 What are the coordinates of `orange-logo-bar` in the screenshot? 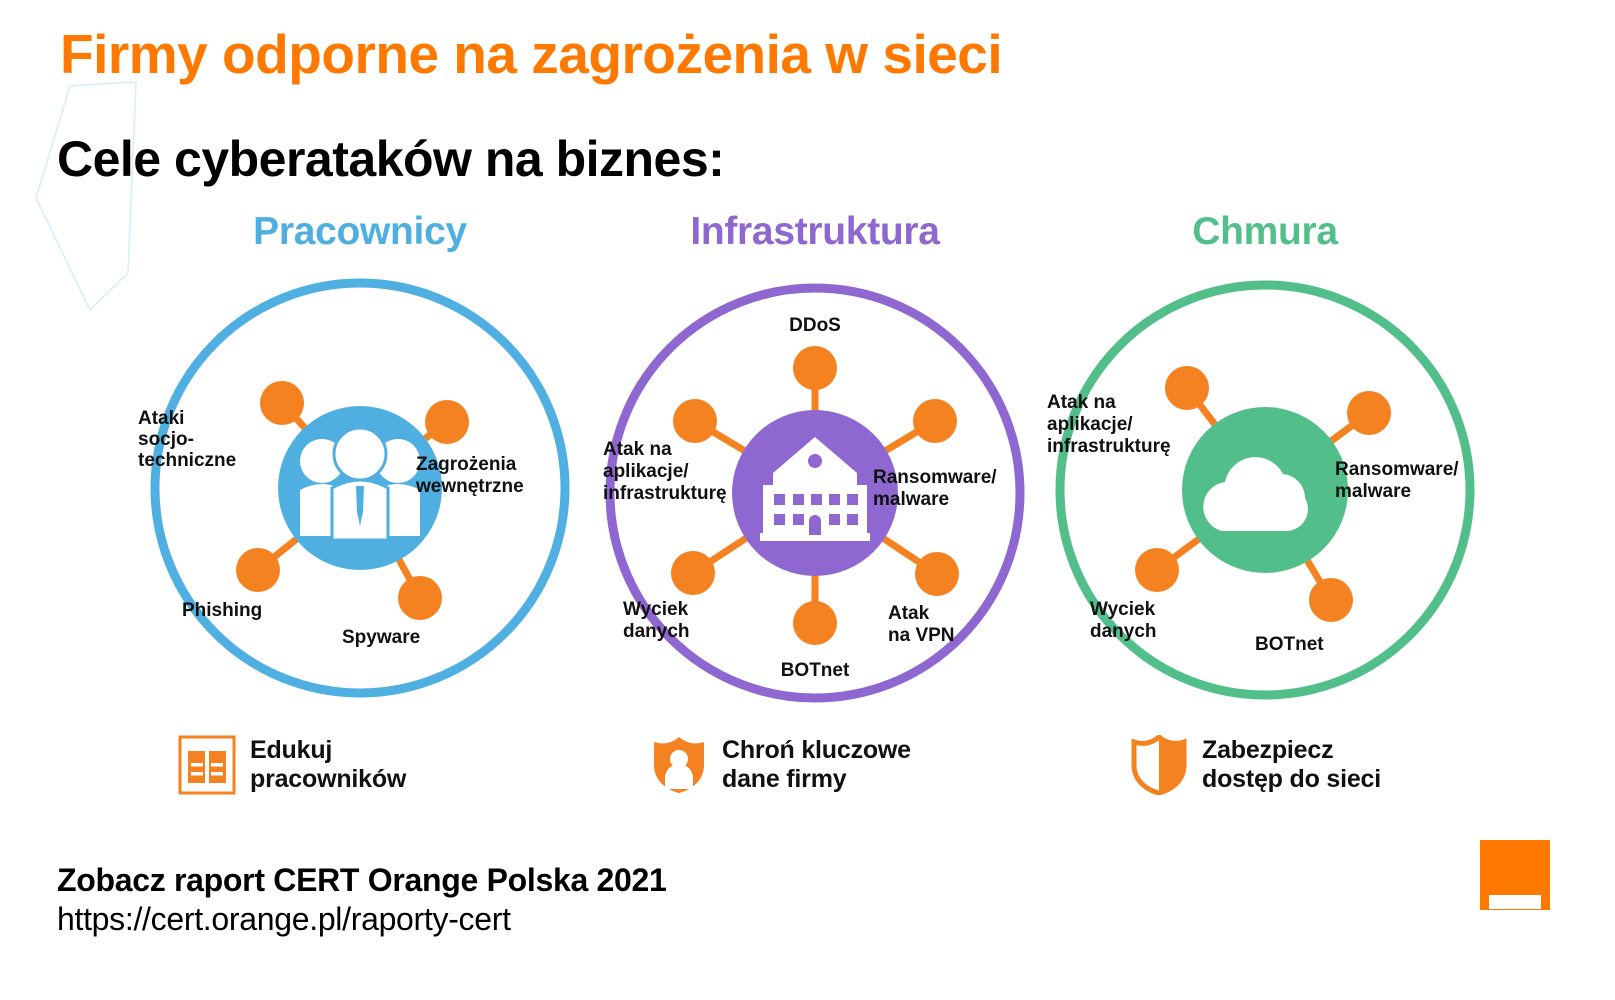 It's located at (1515, 902).